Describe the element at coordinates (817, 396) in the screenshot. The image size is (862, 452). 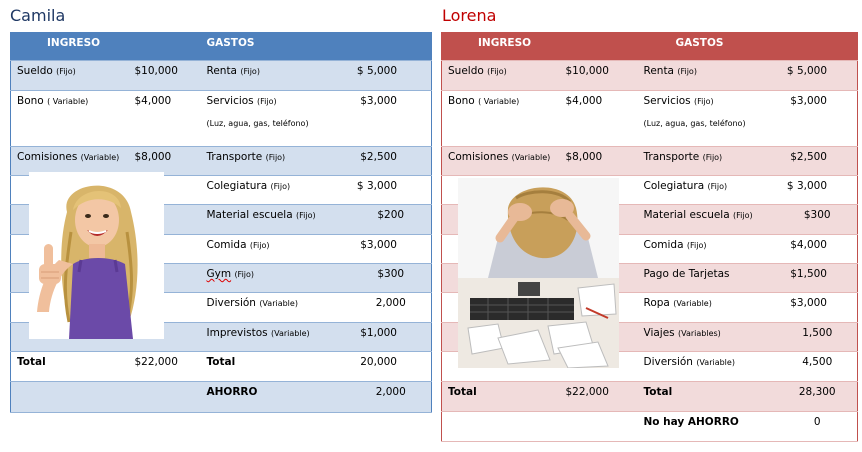
I see `expense-total-amount: 28,300` at that location.